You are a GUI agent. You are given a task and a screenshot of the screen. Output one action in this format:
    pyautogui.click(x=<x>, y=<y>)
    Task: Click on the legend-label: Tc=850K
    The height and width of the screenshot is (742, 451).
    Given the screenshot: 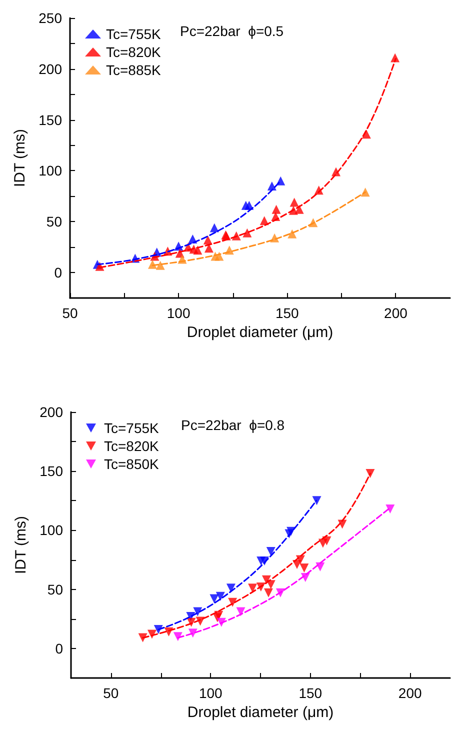 What is the action you would take?
    pyautogui.click(x=132, y=464)
    